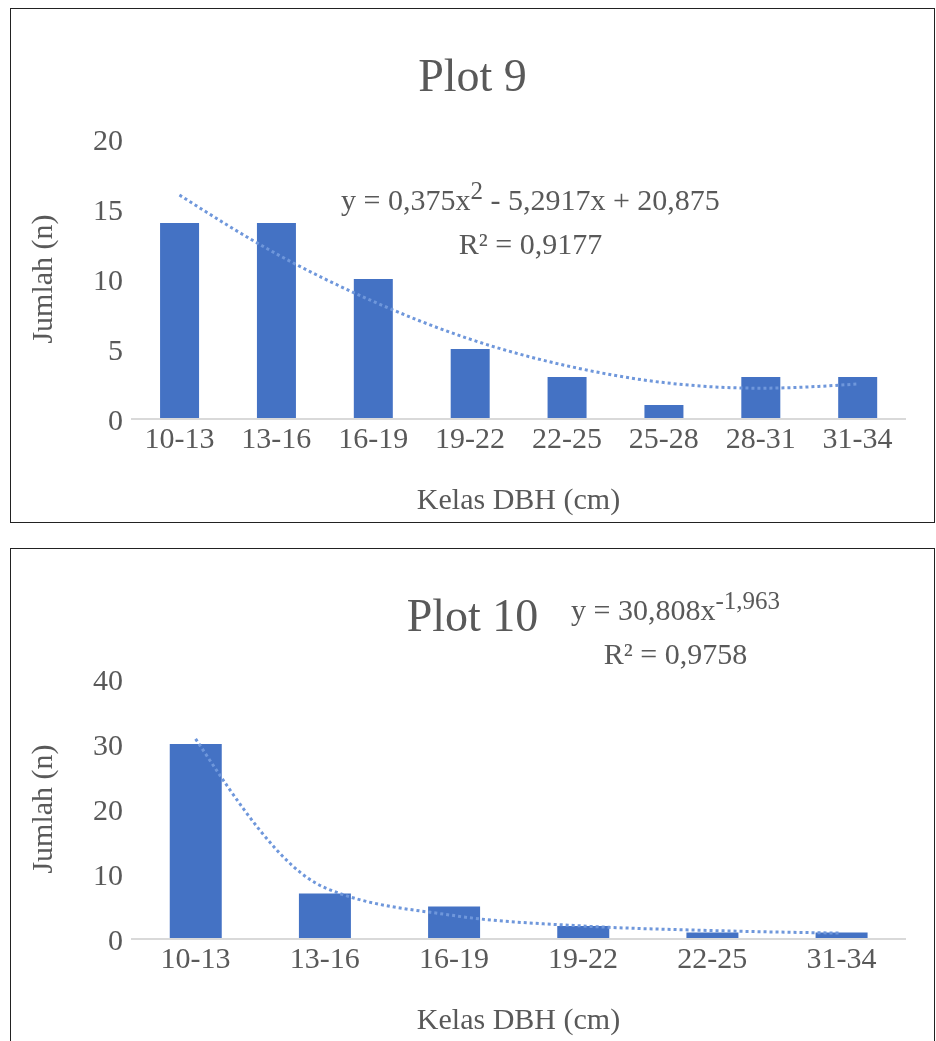 This screenshot has width=936, height=1041. I want to click on text: R² = 0,9758, so click(675, 654).